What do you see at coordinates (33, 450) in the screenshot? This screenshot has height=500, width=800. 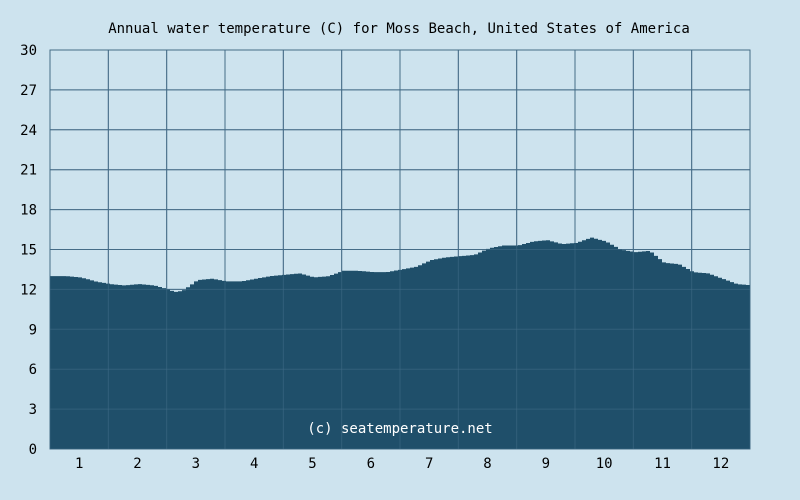 I see `y-tick-label: 0` at bounding box center [33, 450].